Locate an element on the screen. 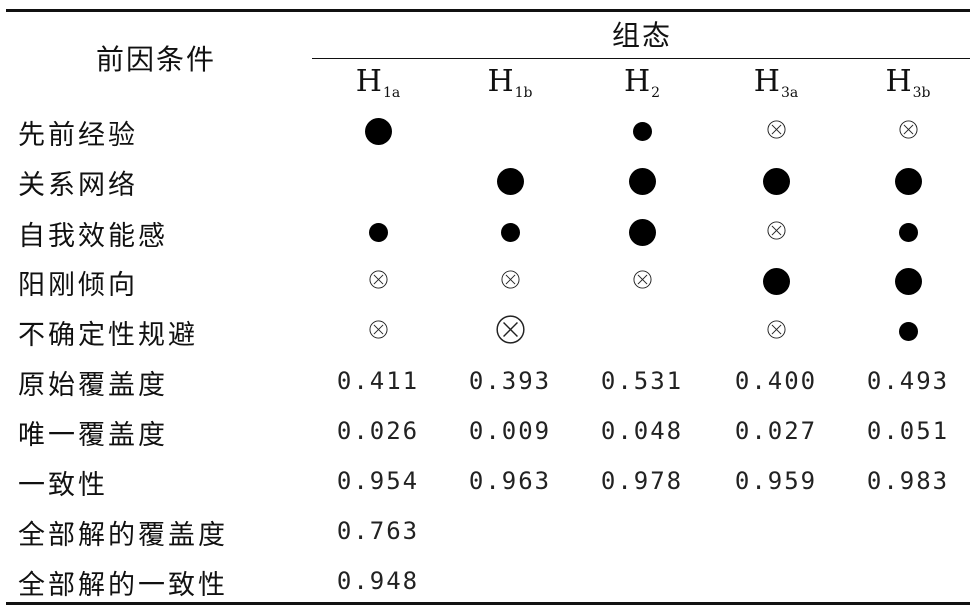  metric-value: 0.978 is located at coordinates (642, 481).